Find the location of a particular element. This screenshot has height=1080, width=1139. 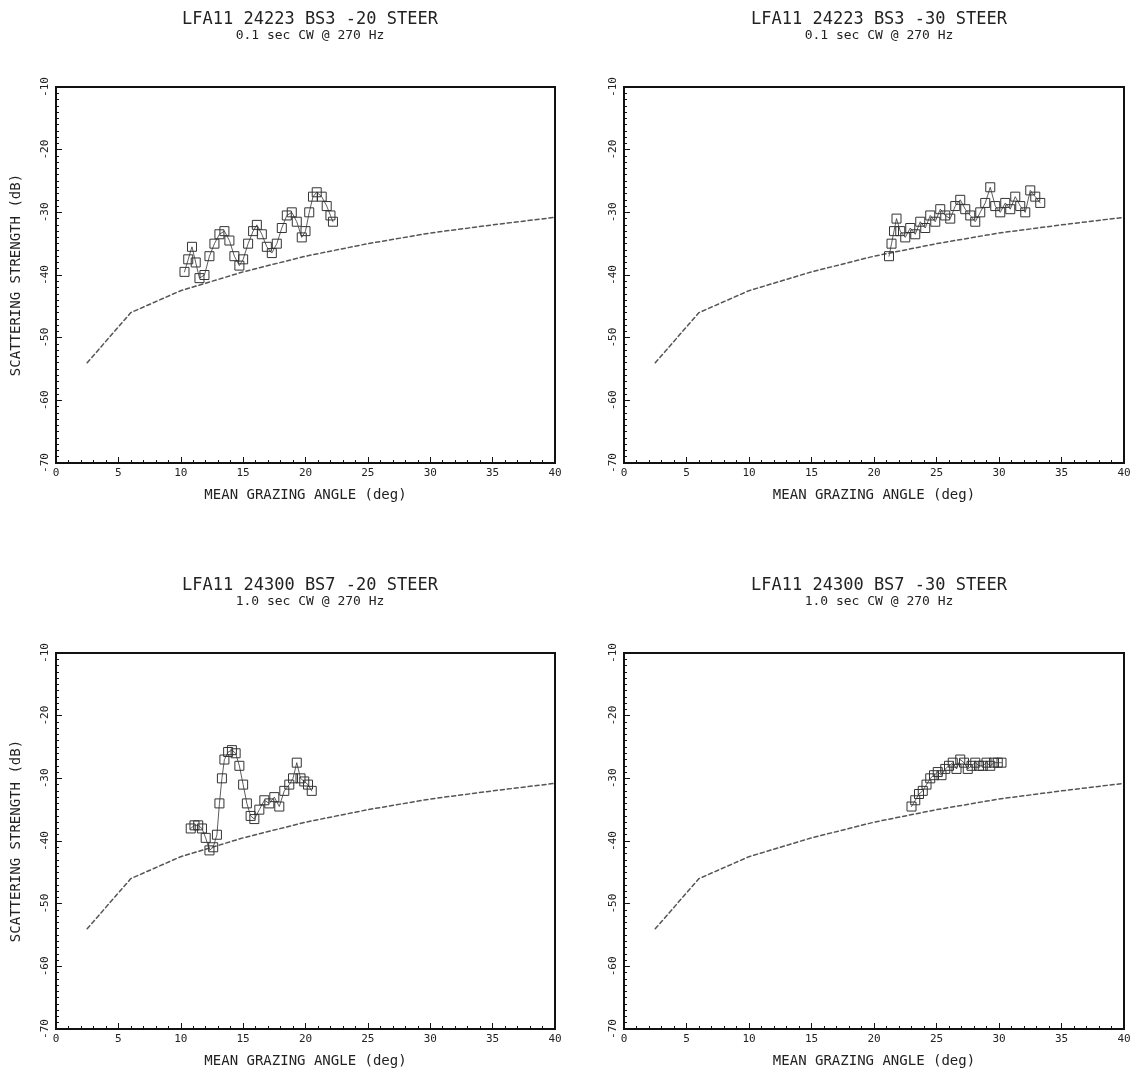

y-tick-label: -40 is located at coordinates (44, 275).